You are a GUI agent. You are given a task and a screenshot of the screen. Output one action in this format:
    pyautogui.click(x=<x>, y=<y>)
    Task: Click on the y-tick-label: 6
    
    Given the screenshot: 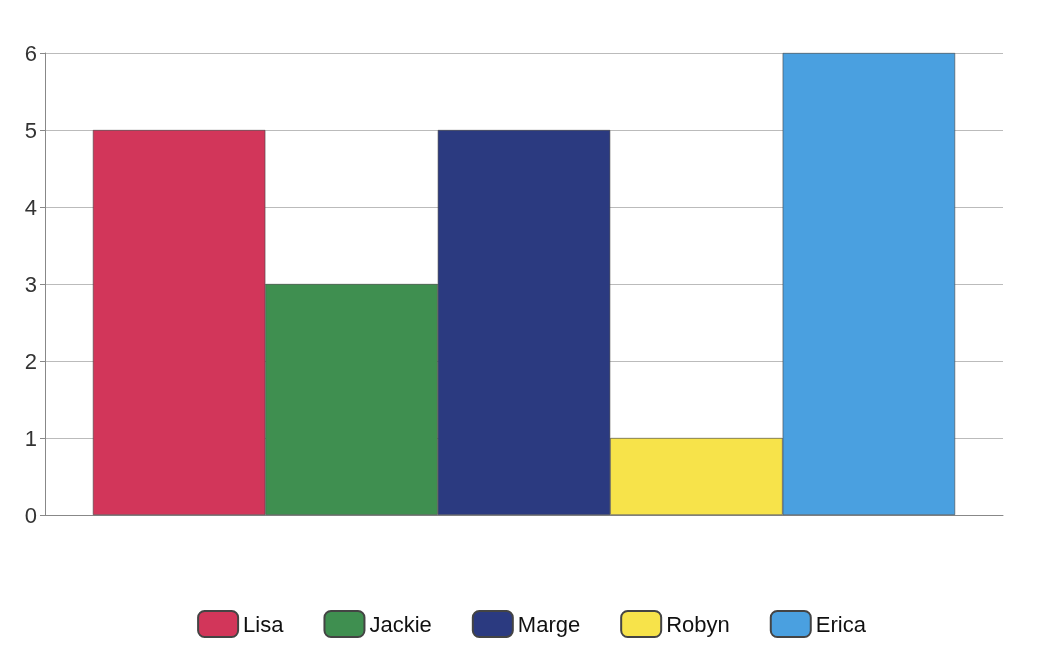 What is the action you would take?
    pyautogui.click(x=30, y=53)
    